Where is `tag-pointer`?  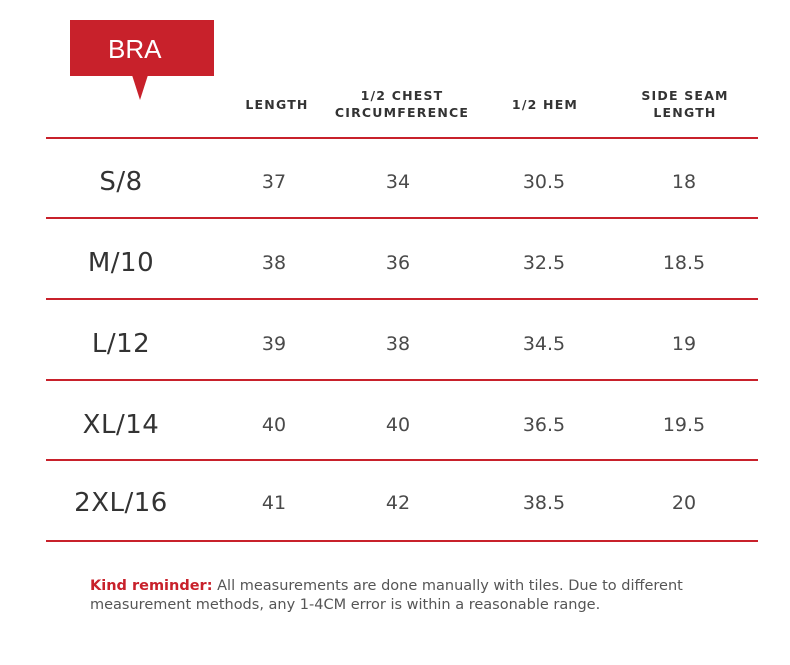
tag-pointer is located at coordinates (140, 87).